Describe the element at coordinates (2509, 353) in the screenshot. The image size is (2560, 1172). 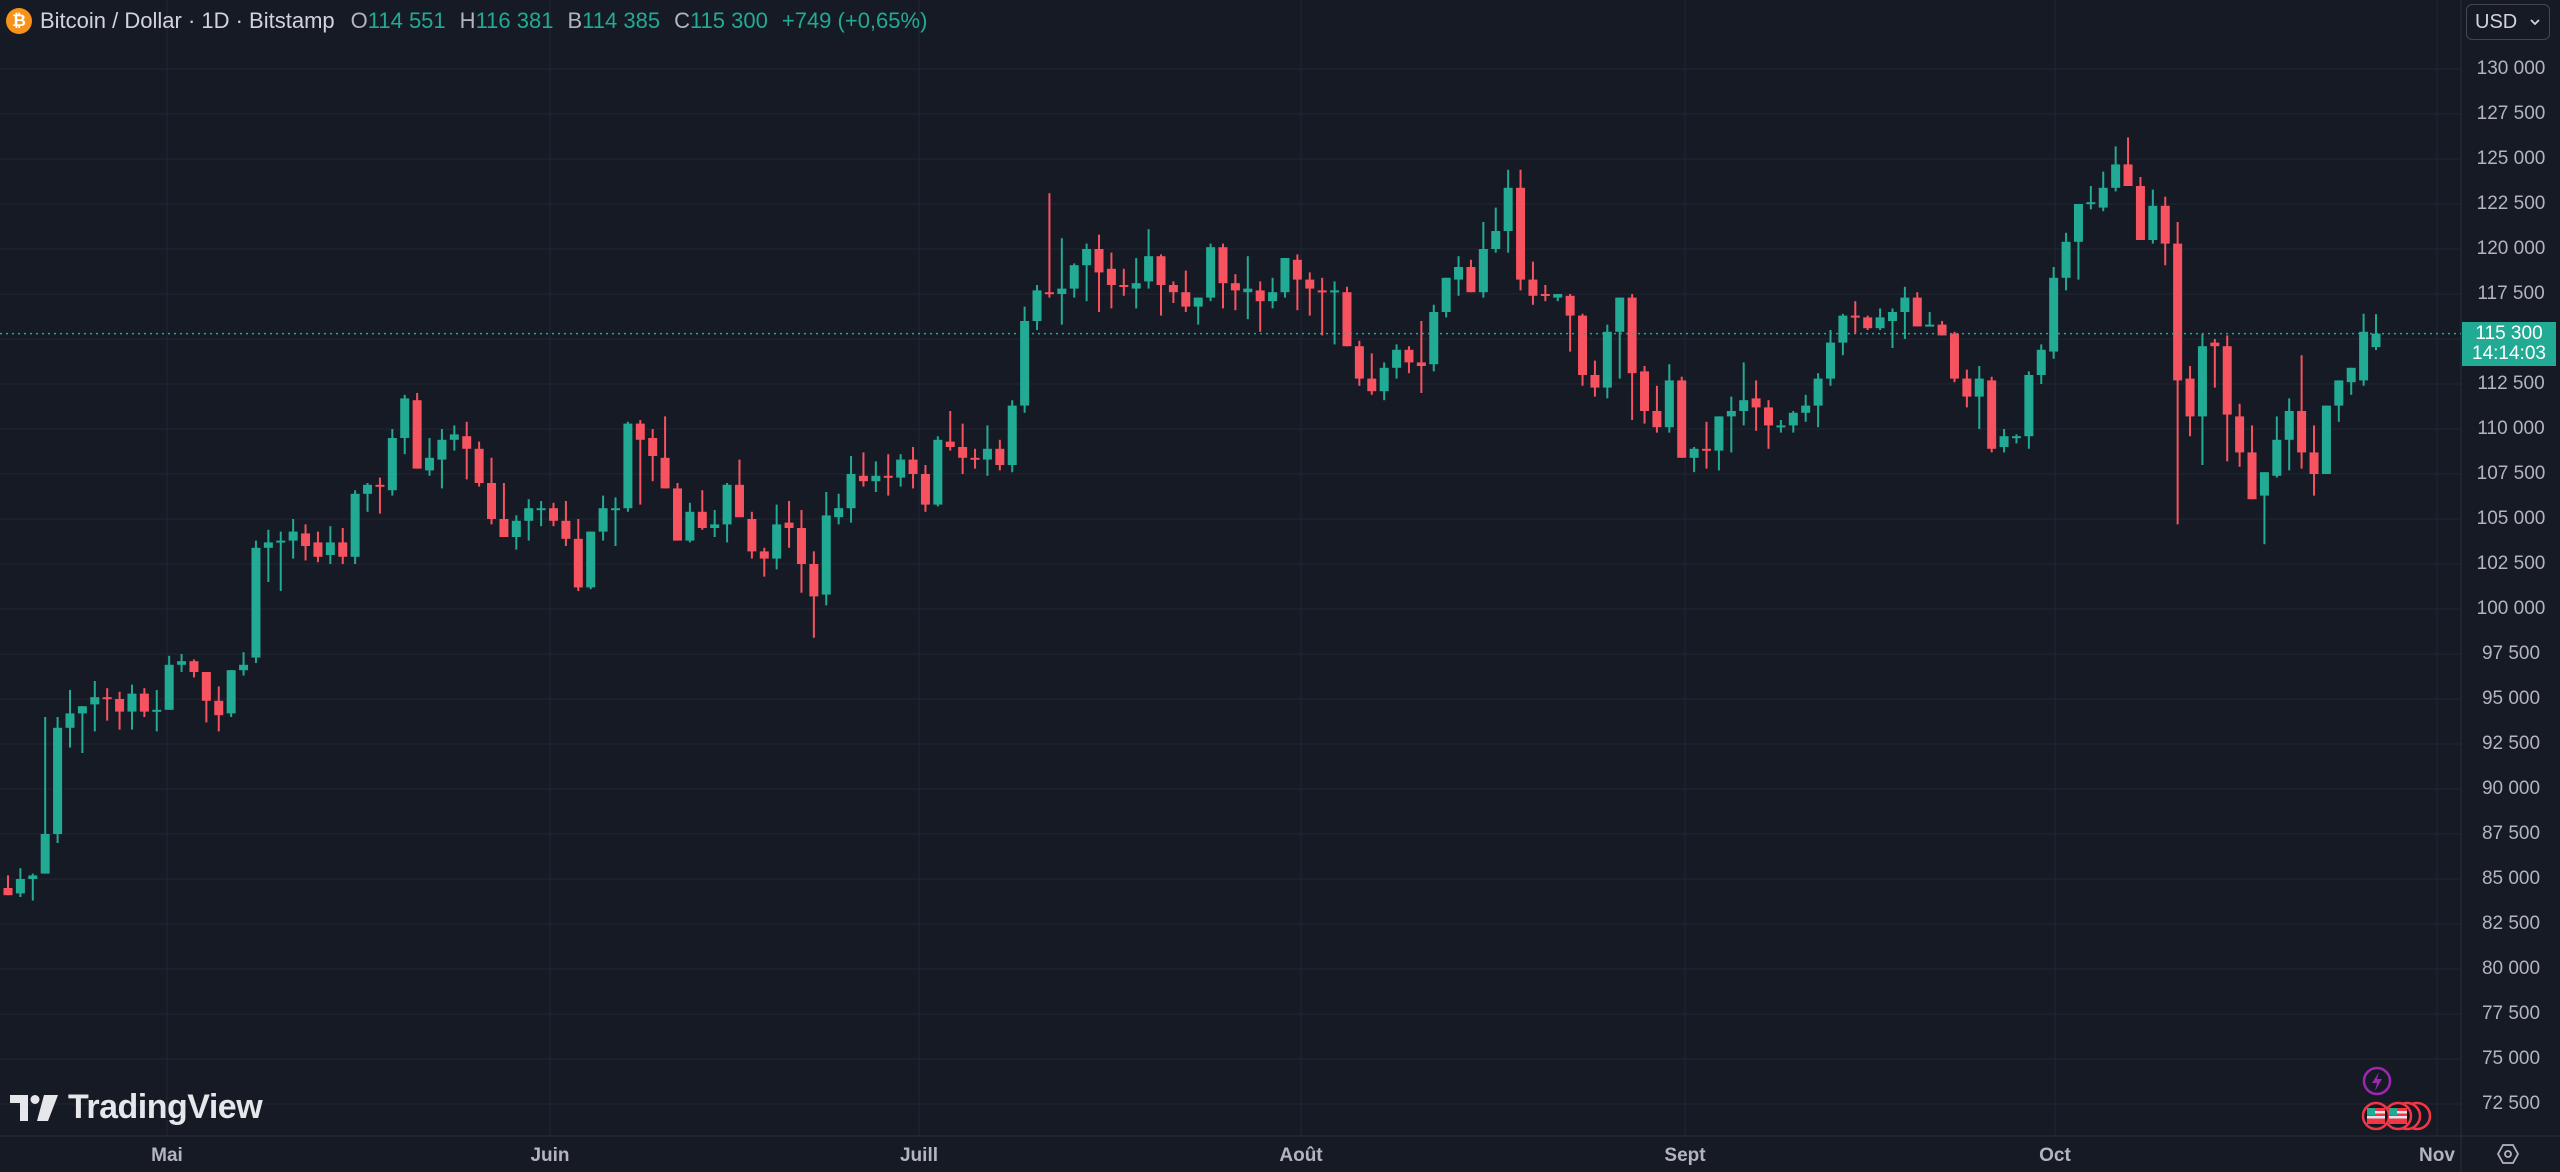
I see `countdown-timer: 14:14:03` at that location.